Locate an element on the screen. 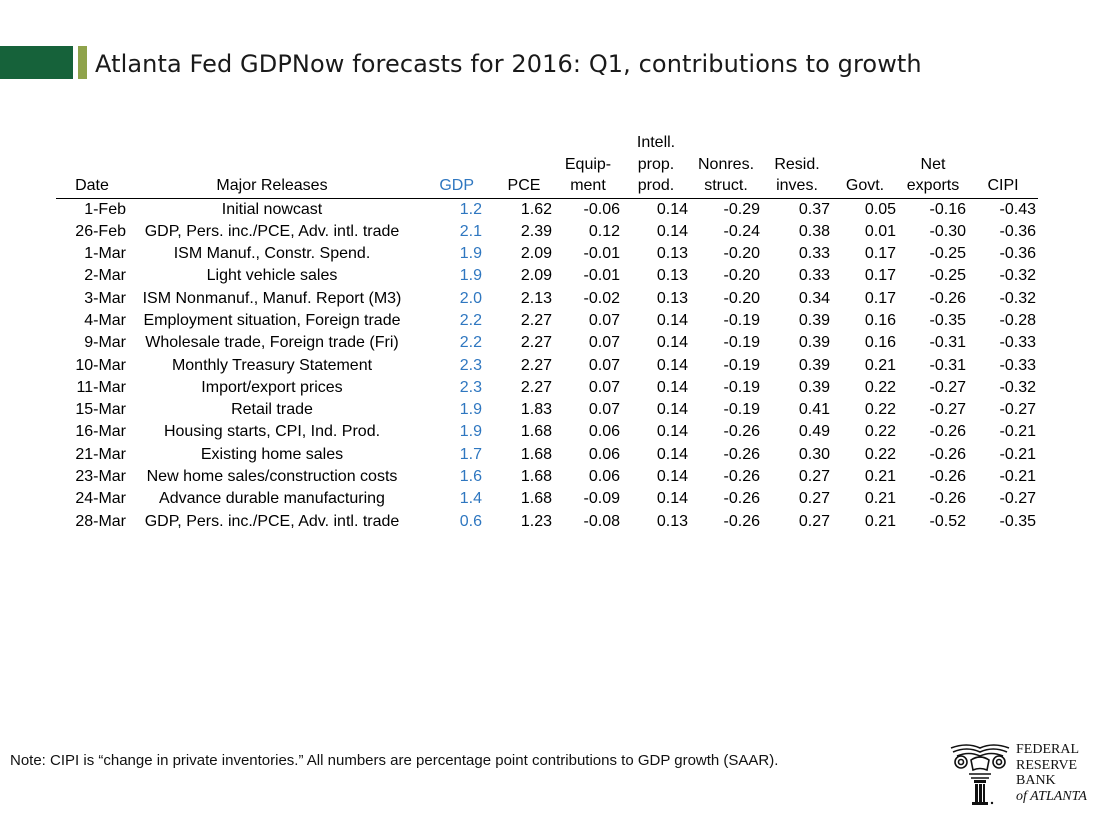 The image size is (1100, 813). value-cell: -0.36 is located at coordinates (1017, 231).